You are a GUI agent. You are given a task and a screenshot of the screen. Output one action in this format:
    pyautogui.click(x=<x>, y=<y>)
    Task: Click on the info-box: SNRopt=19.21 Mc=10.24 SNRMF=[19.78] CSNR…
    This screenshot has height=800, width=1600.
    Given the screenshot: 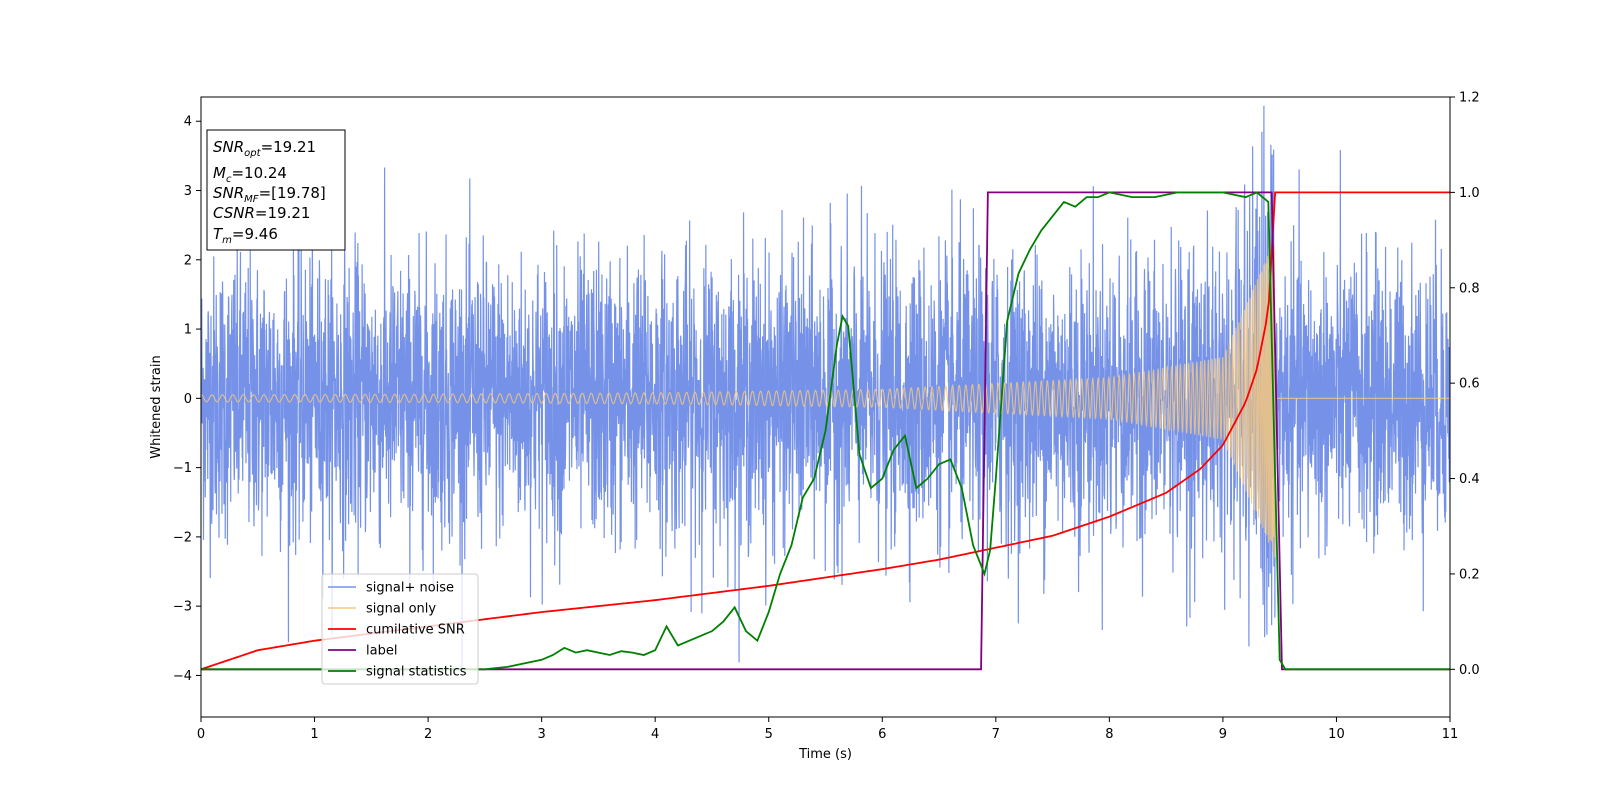 What is the action you would take?
    pyautogui.click(x=276, y=190)
    